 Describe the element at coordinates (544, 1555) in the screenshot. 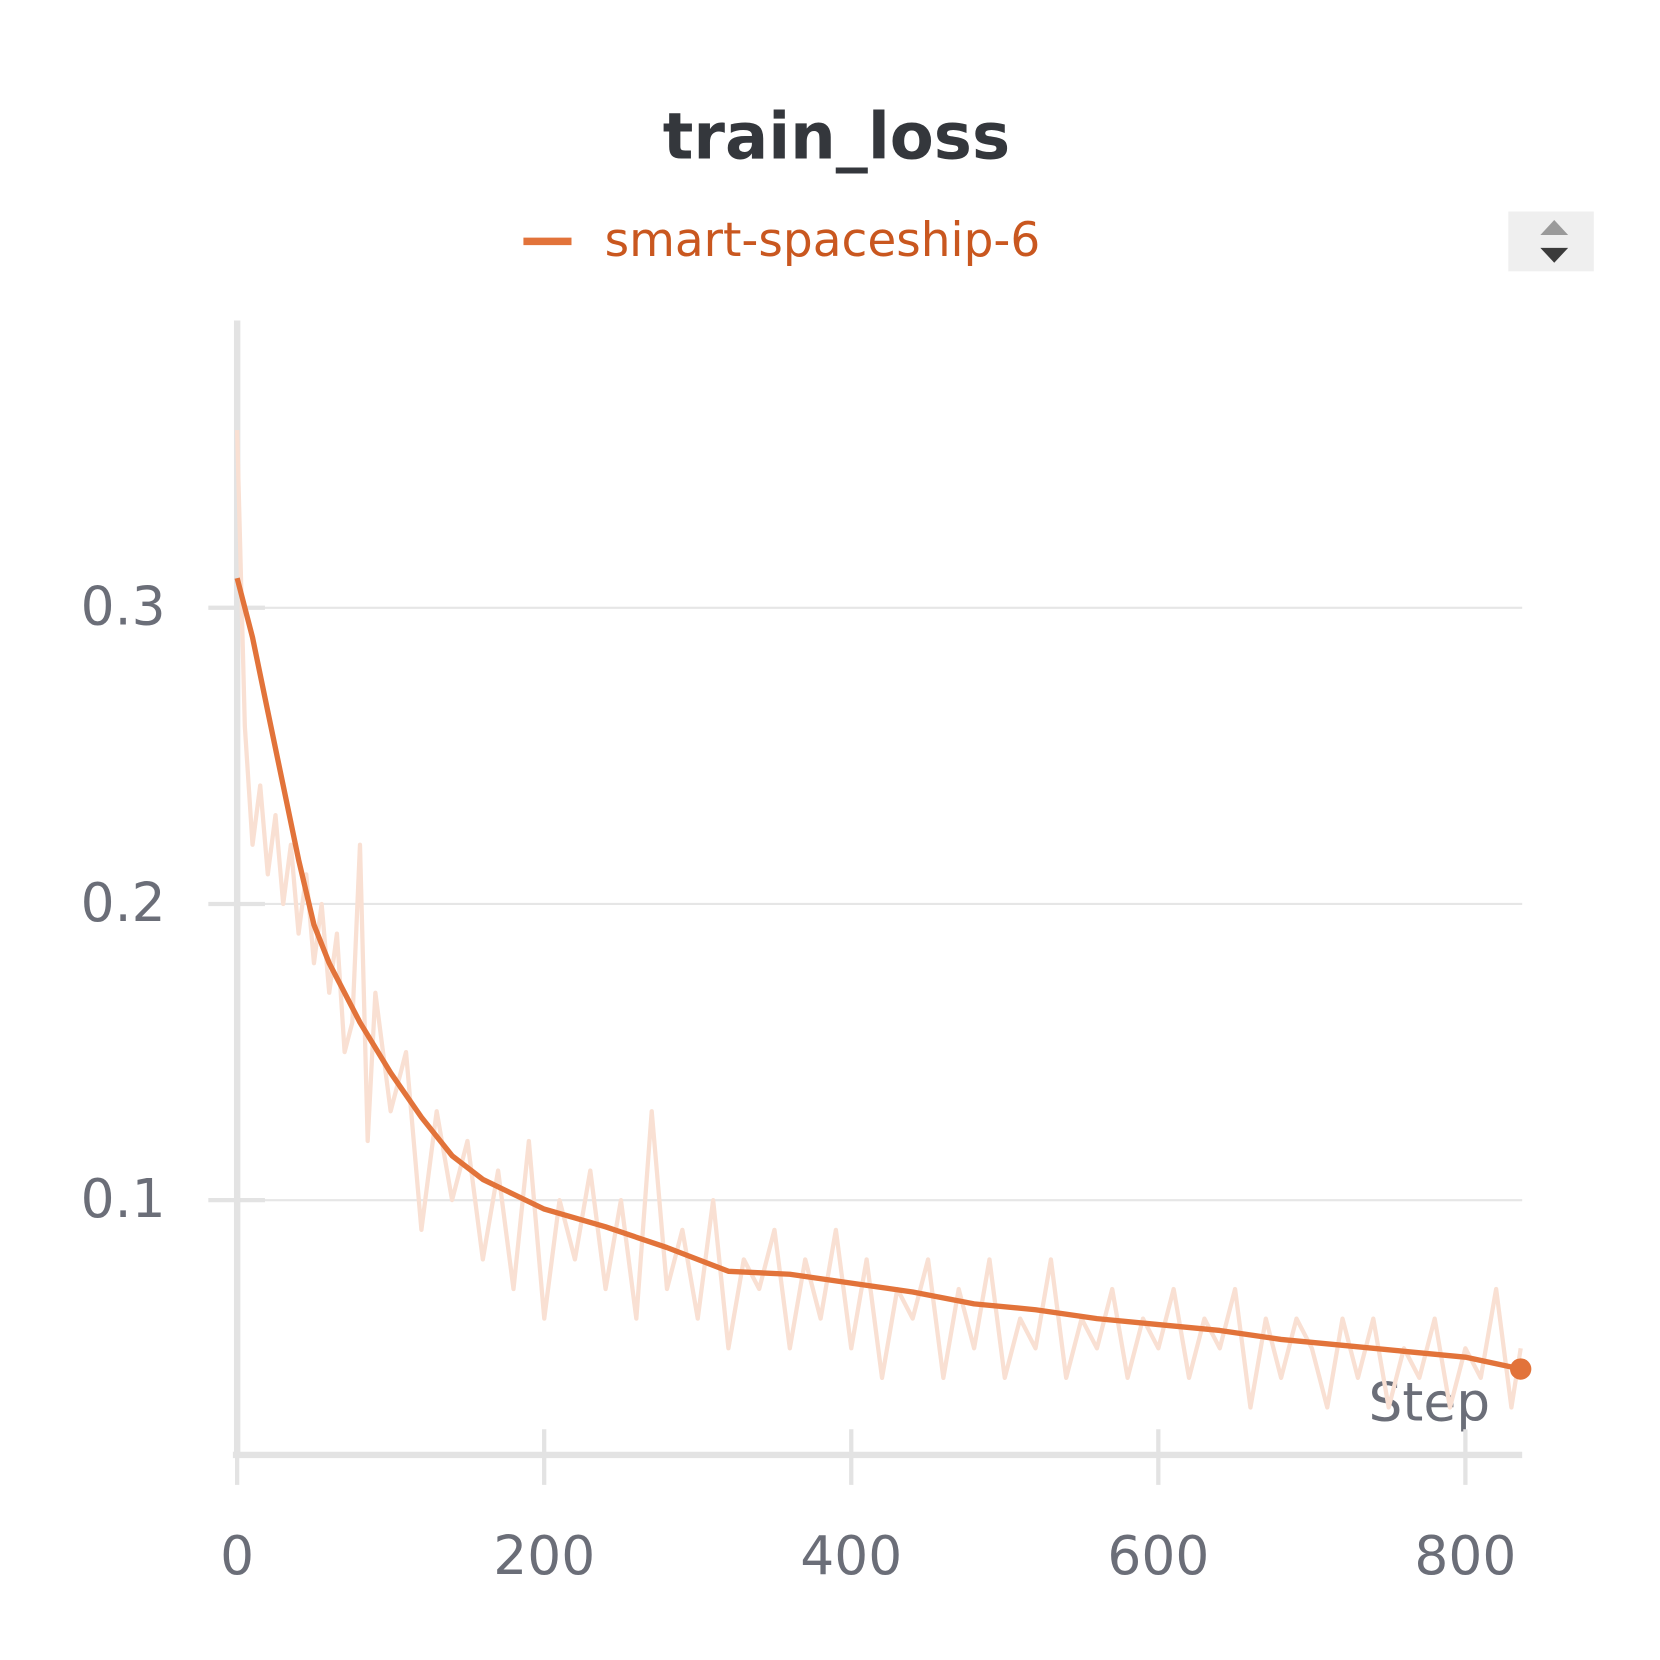

I see `x-tick-label: 200` at that location.